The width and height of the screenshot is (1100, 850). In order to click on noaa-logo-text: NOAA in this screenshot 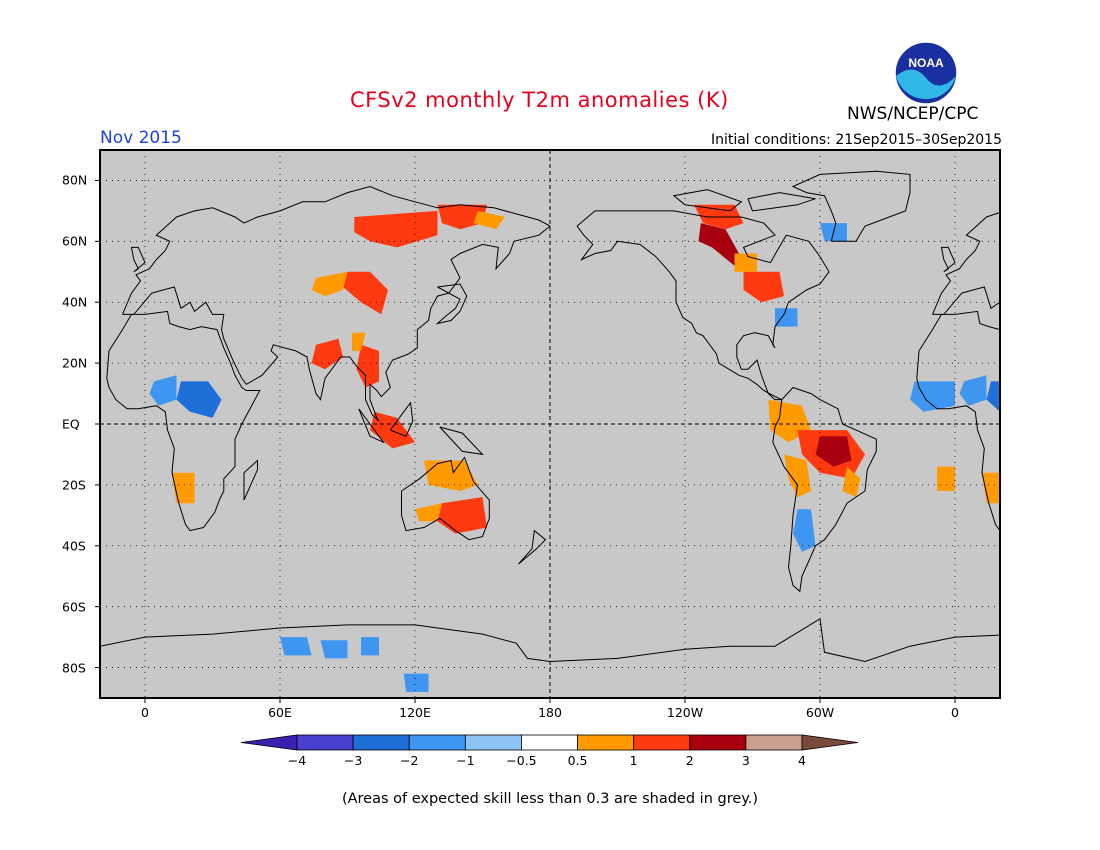, I will do `click(926, 63)`.